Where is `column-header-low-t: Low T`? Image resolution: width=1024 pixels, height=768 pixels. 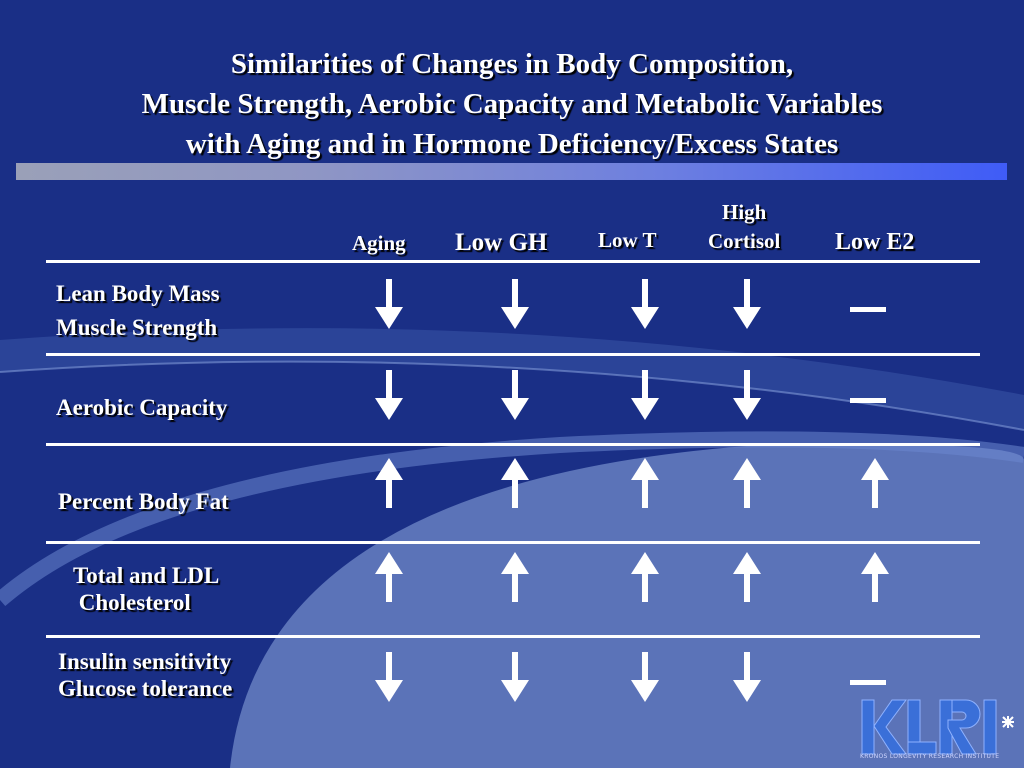
column-header-low-t: Low T is located at coordinates (627, 240).